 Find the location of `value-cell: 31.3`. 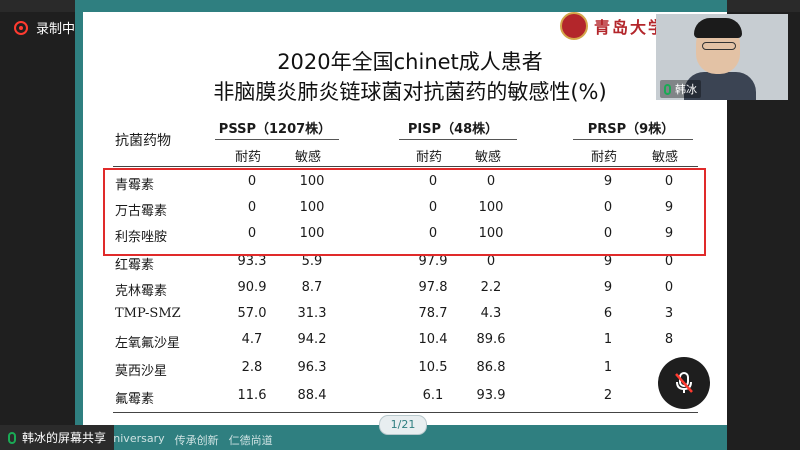

value-cell: 31.3 is located at coordinates (312, 313).